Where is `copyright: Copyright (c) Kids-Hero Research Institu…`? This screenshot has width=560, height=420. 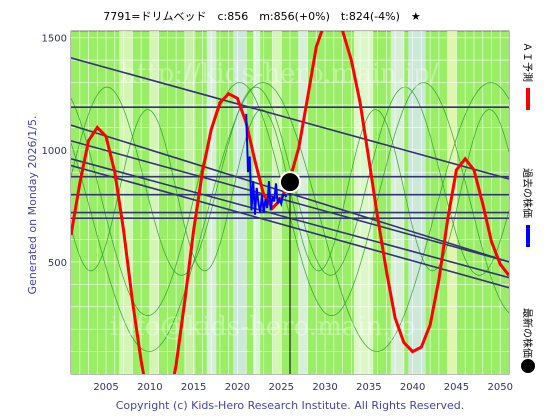 copyright: Copyright (c) Kids-Hero Research Institu… is located at coordinates (290, 405).